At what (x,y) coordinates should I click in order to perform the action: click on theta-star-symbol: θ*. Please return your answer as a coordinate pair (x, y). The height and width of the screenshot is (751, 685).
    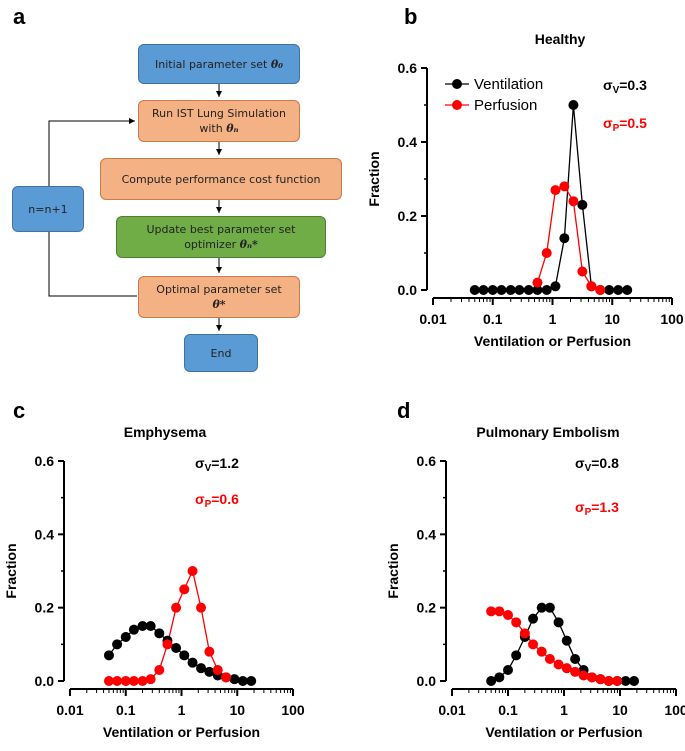
    Looking at the image, I should click on (219, 304).